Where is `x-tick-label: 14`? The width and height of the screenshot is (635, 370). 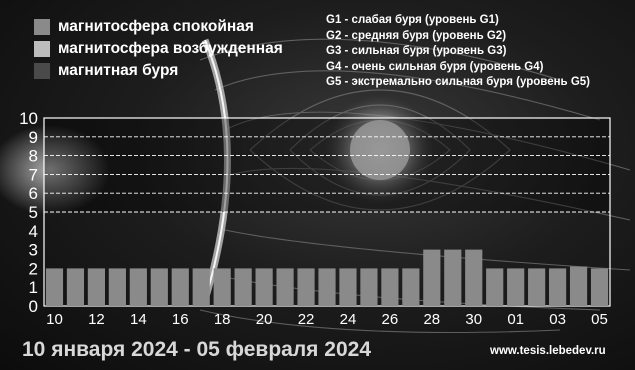 x-tick-label: 14 is located at coordinates (138, 319).